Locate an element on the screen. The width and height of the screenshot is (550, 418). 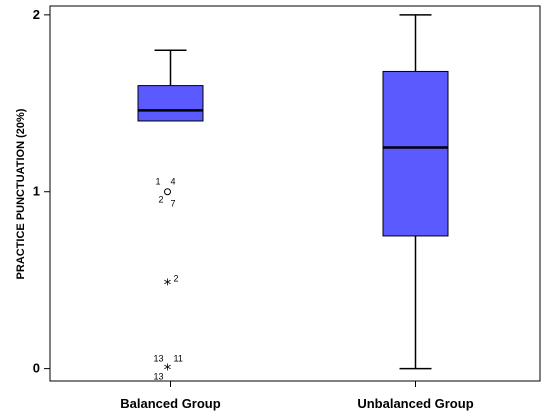
box-group is located at coordinates (415, 192).